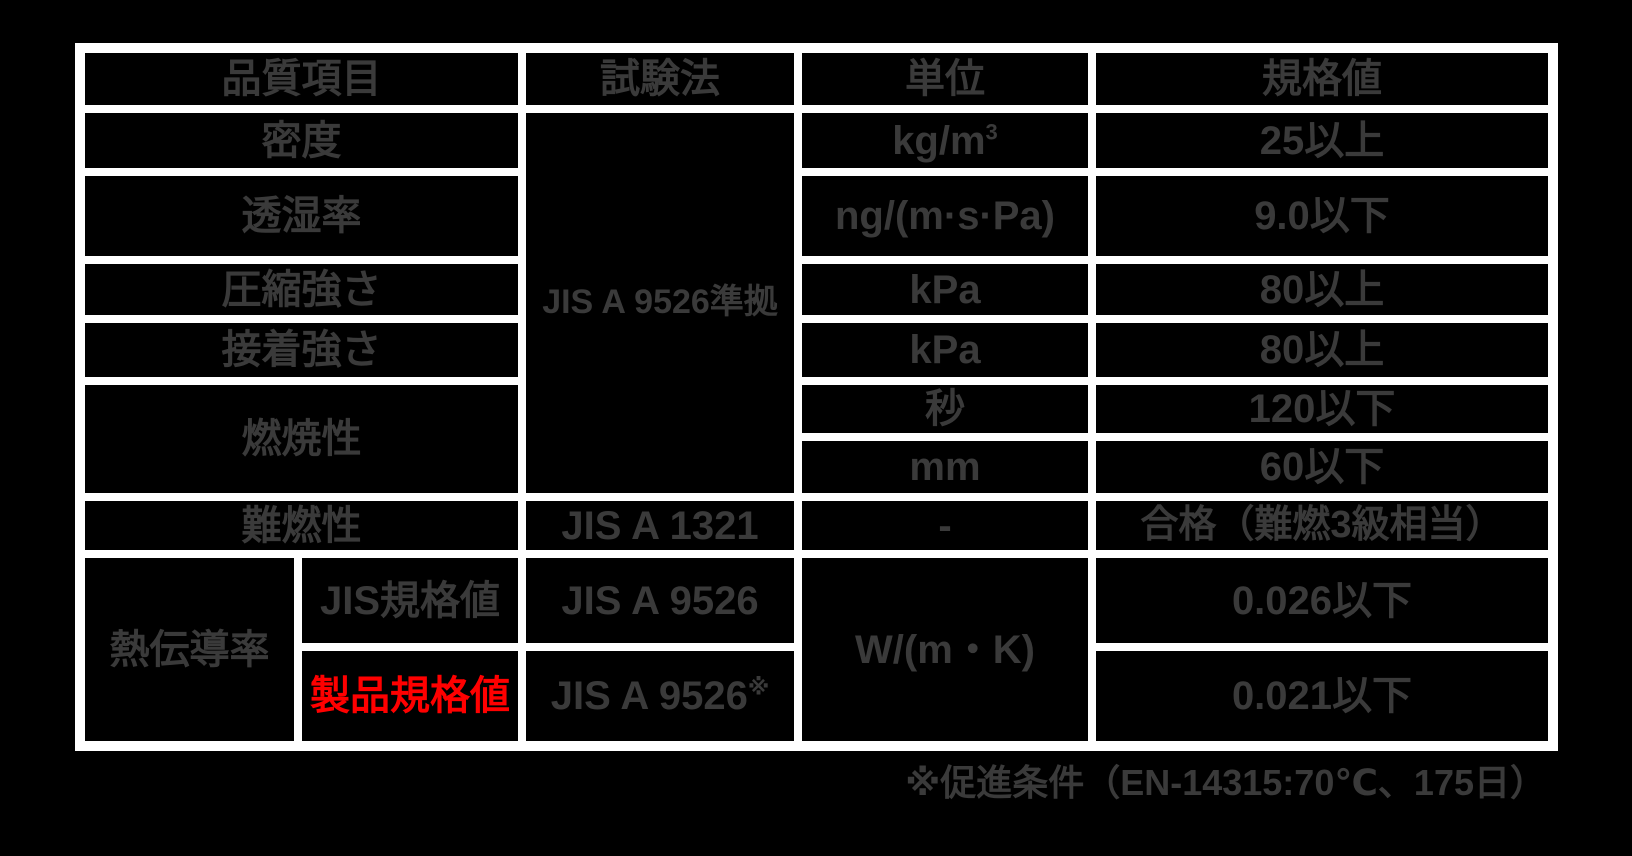  Describe the element at coordinates (945, 350) in the screenshot. I see `adhesive-unit: kPa` at that location.